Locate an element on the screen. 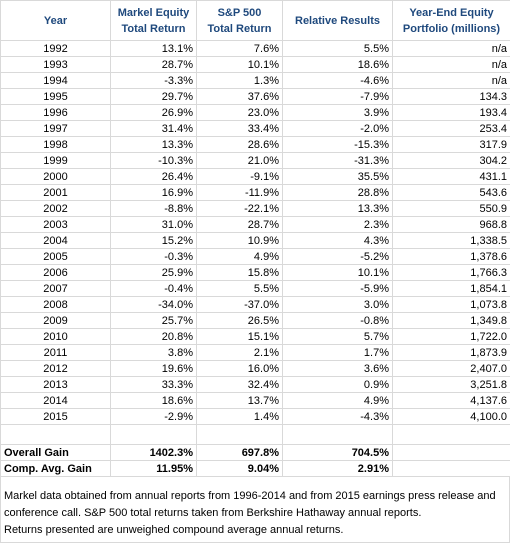 This screenshot has height=543, width=510. header-line: Portfolio (millions) is located at coordinates (451, 29).